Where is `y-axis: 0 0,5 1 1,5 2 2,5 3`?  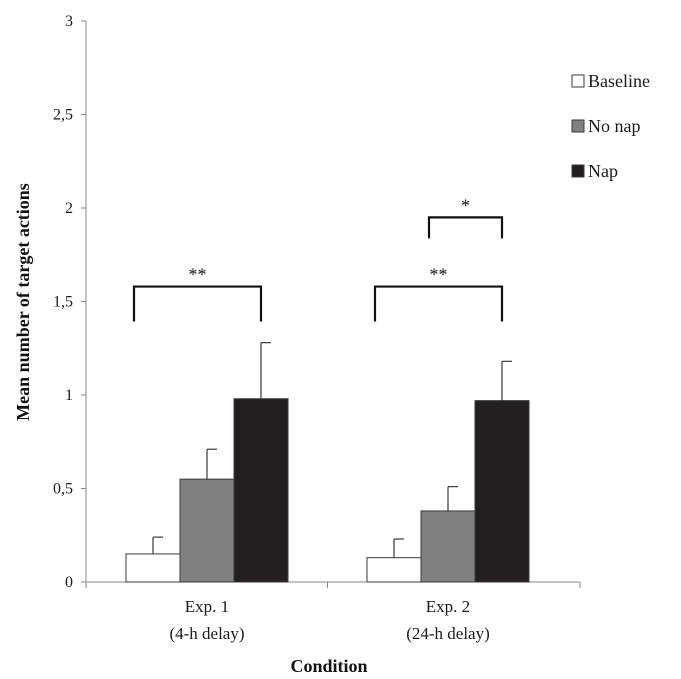 y-axis: 0 0,5 1 1,5 2 2,5 3 is located at coordinates (70, 302).